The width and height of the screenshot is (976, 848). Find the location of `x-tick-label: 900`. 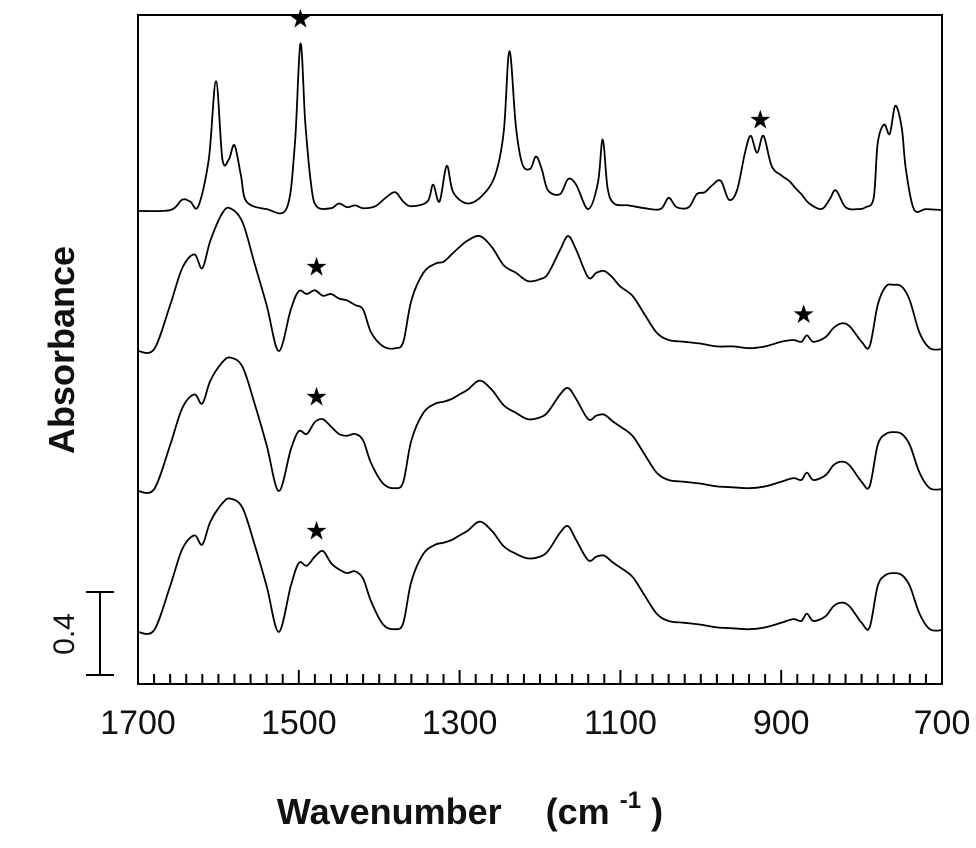

x-tick-label: 900 is located at coordinates (781, 723).